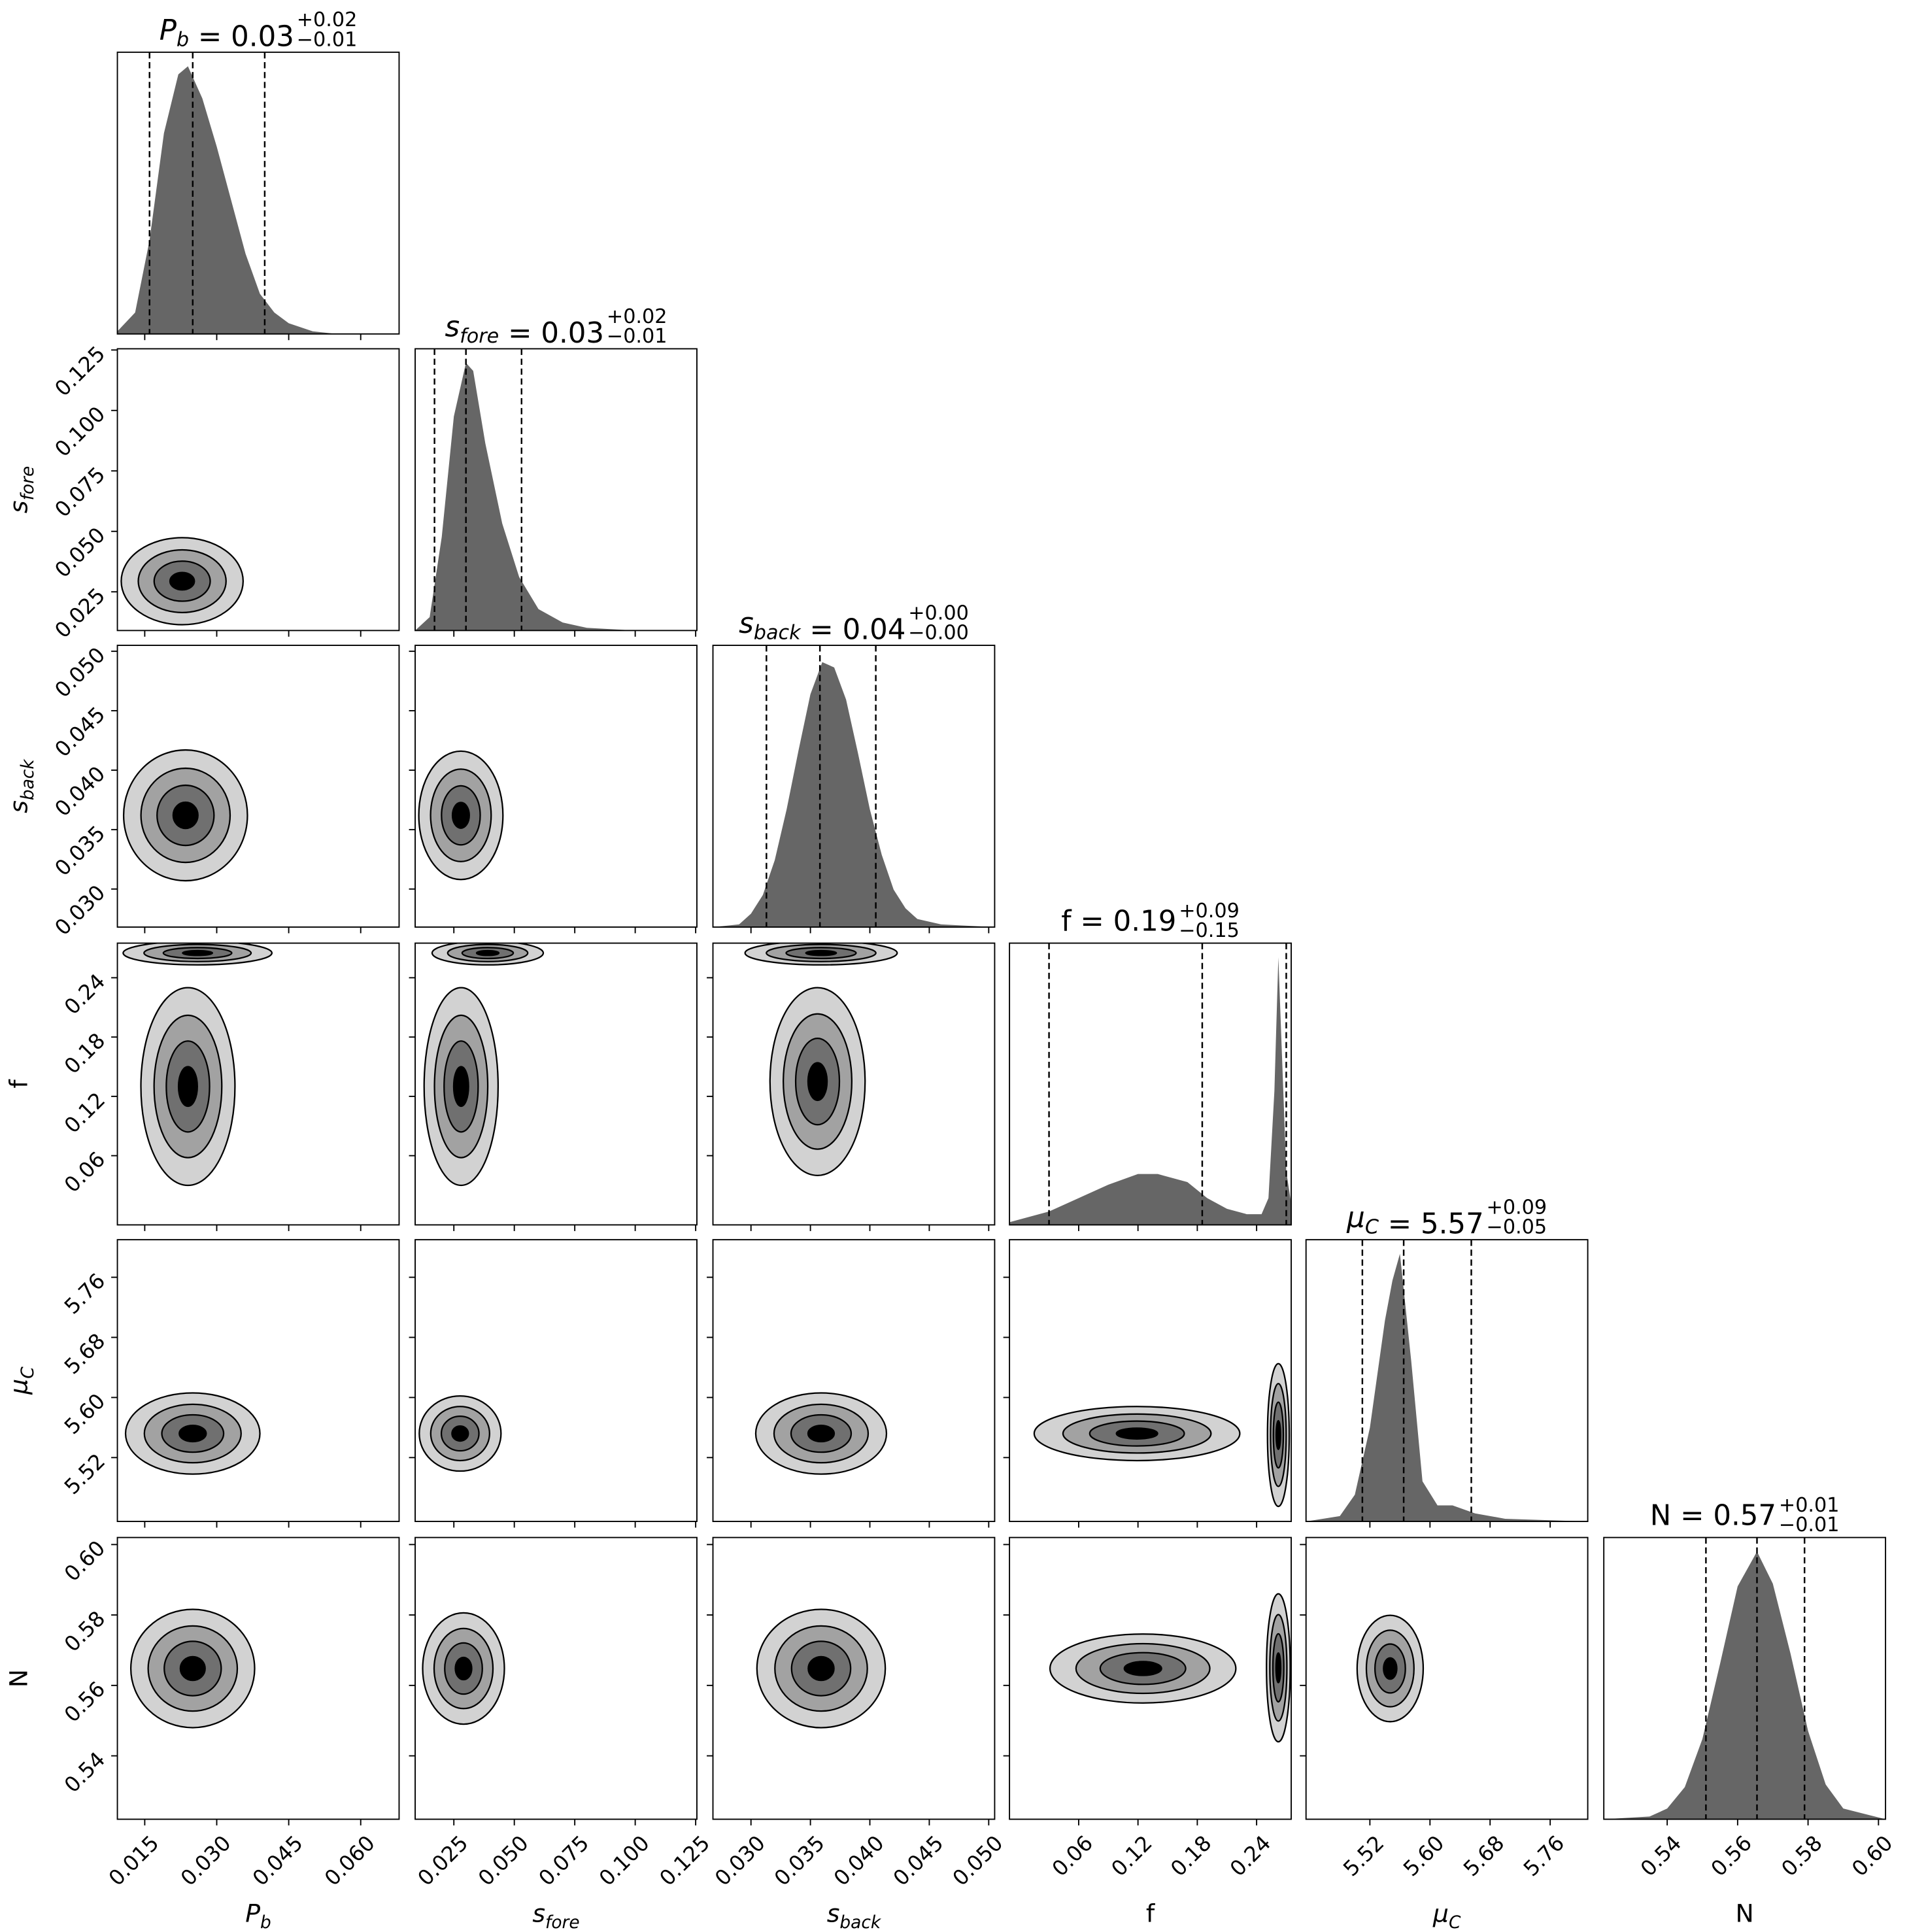 This screenshot has width=1909, height=1932. What do you see at coordinates (1067, 922) in the screenshot?
I see `title-symbol: f` at bounding box center [1067, 922].